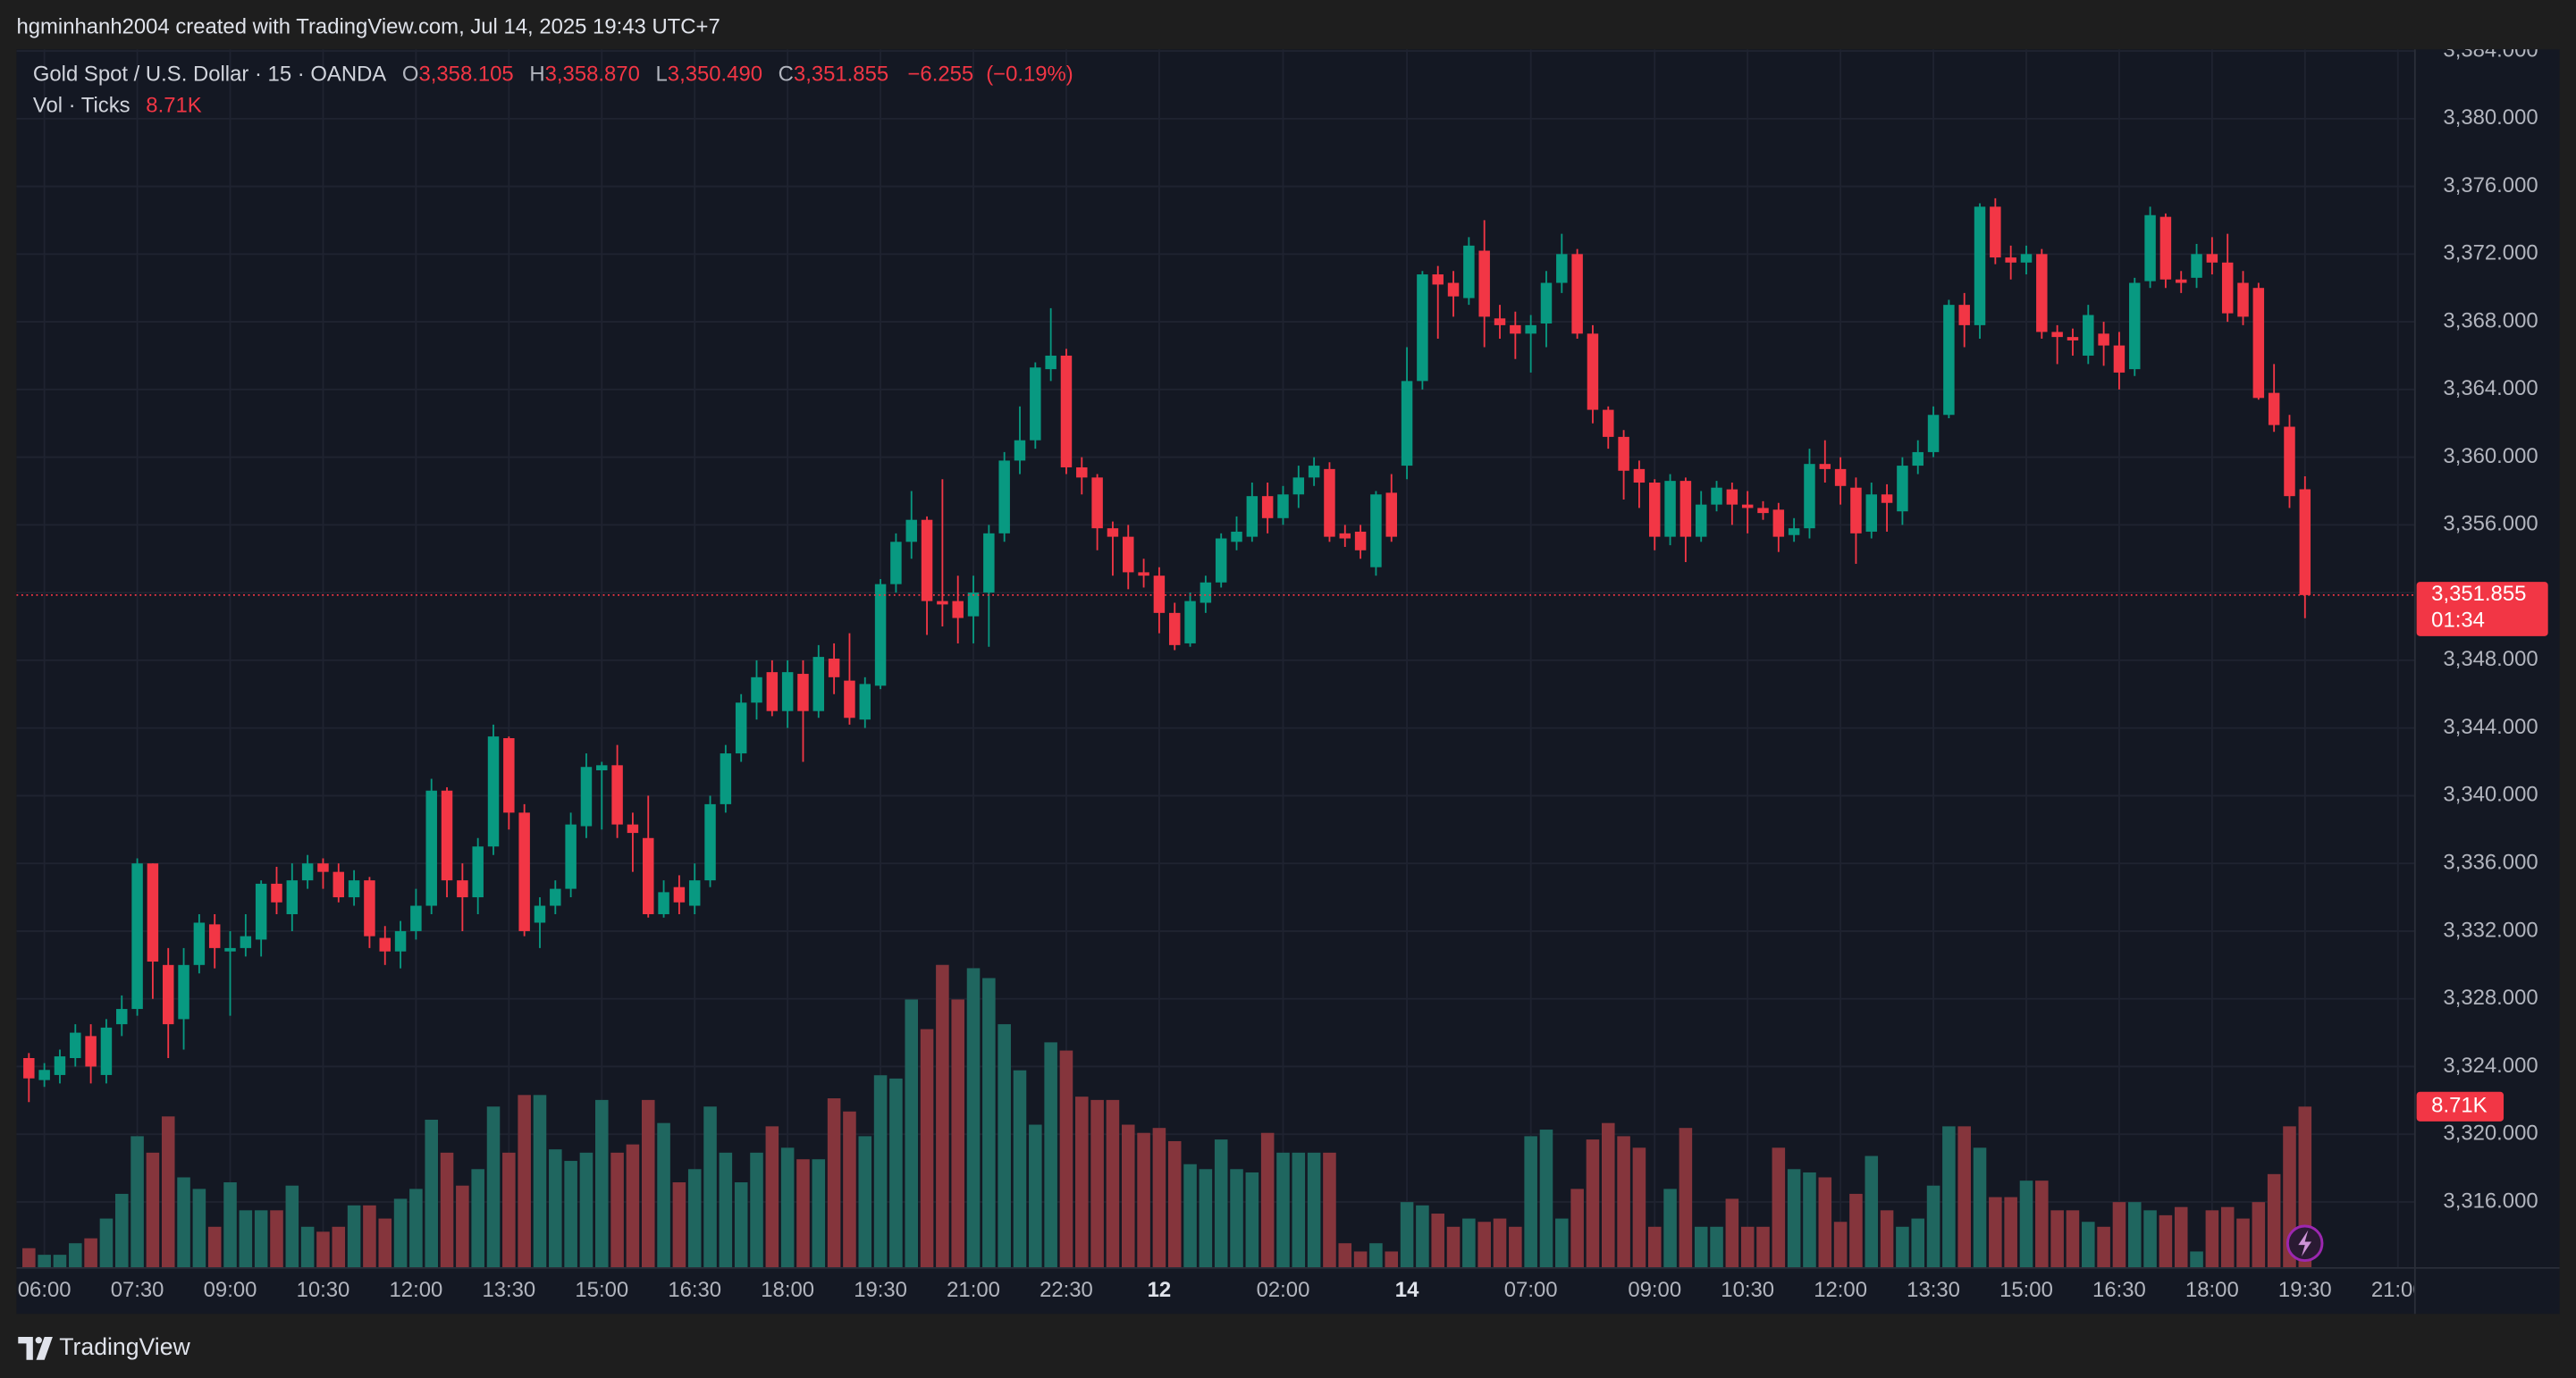  I want to click on y-tick-label: 3,324.000, so click(2490, 1066).